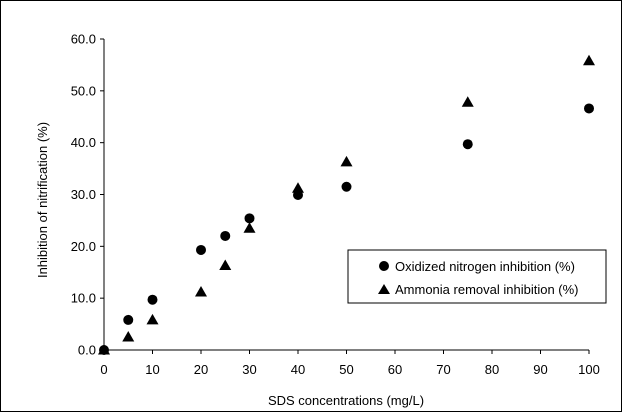 The width and height of the screenshot is (622, 417). I want to click on x-tick-label: 30, so click(249, 369).